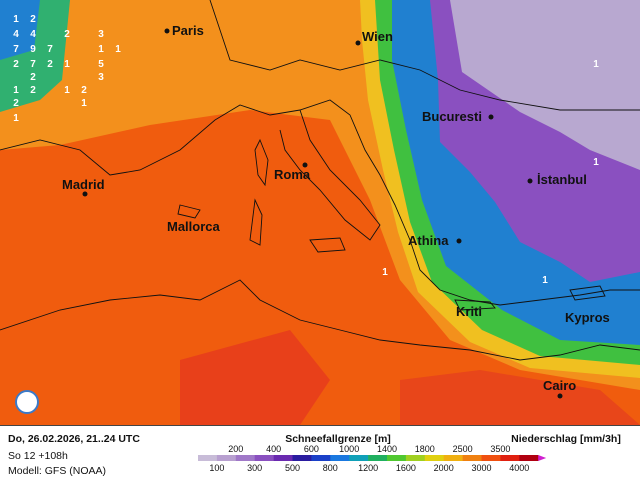 Image resolution: width=640 pixels, height=478 pixels. What do you see at coordinates (428, 240) in the screenshot?
I see `city-label: Athina` at bounding box center [428, 240].